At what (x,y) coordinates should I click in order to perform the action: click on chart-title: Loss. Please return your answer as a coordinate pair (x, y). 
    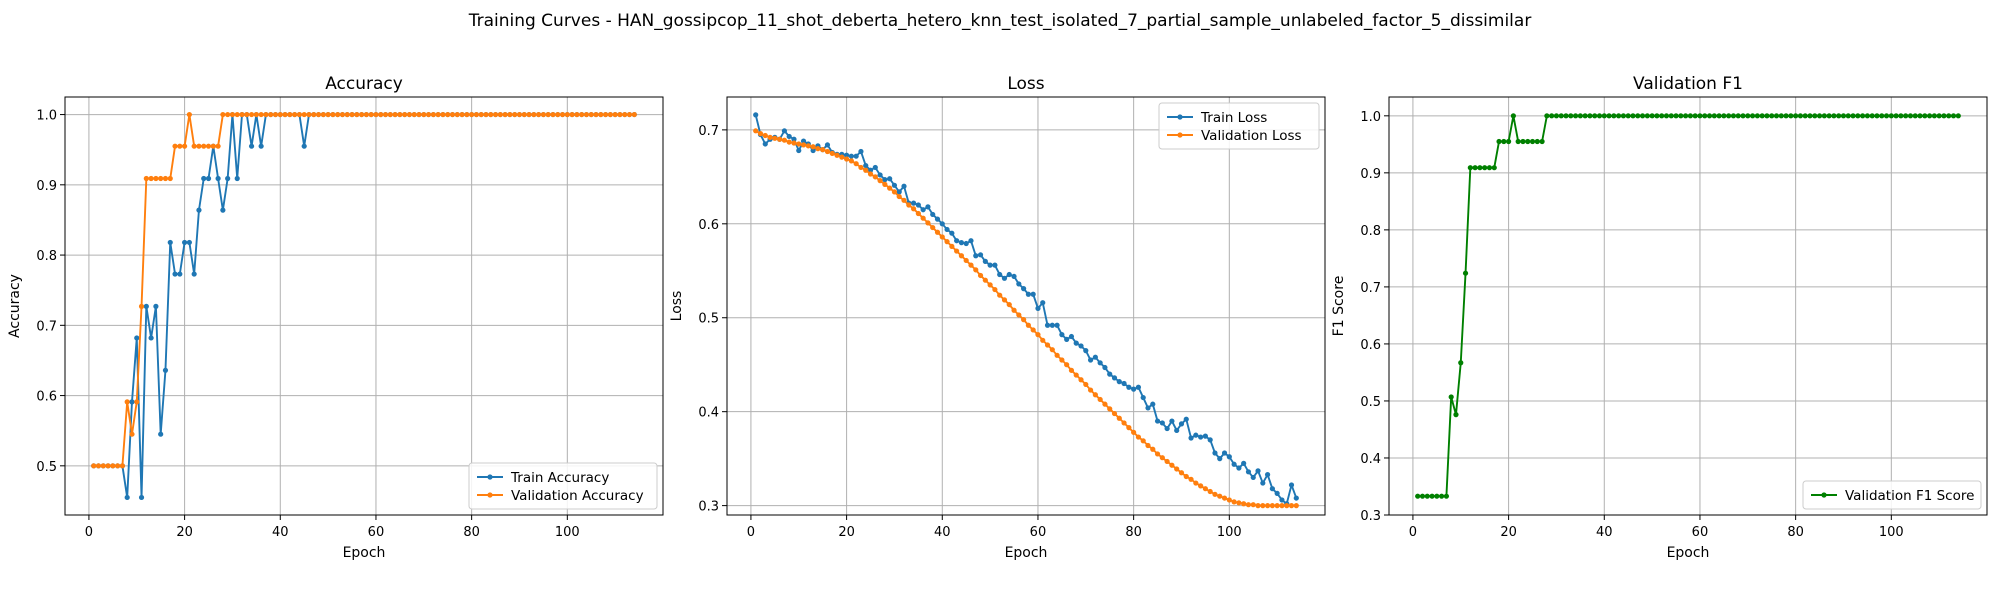
    Looking at the image, I should click on (1025, 84).